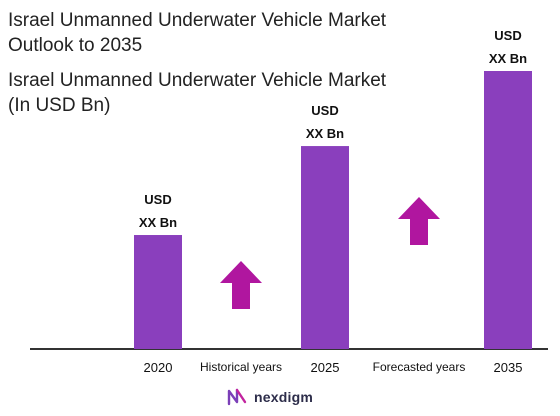  What do you see at coordinates (158, 222) in the screenshot?
I see `bar-value-label-2020-2: XX Bn` at bounding box center [158, 222].